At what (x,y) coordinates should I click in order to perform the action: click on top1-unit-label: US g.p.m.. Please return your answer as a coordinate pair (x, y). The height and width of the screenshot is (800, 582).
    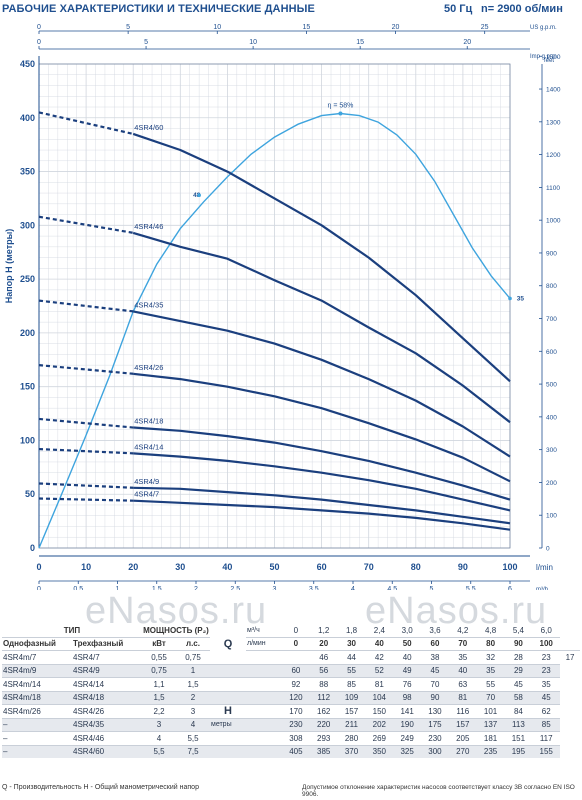
    Looking at the image, I should click on (543, 28).